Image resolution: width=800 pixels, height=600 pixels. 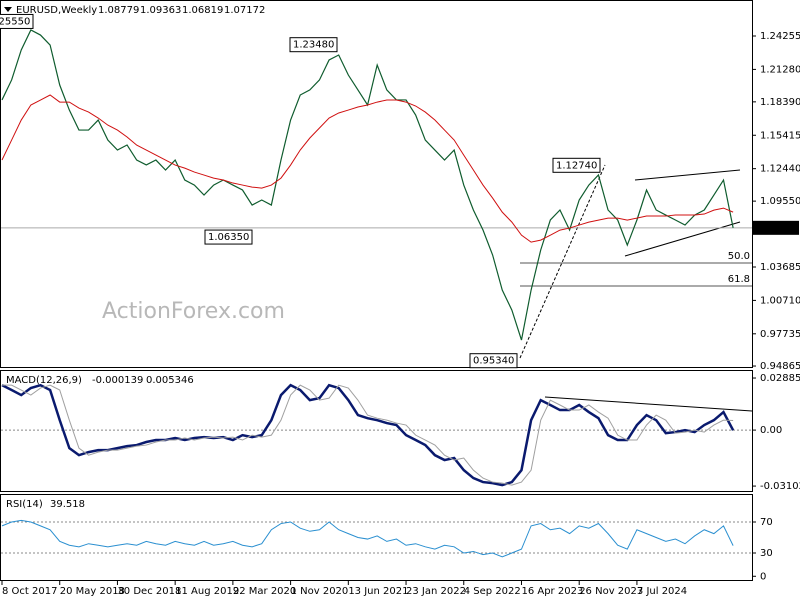 I want to click on y-tick-label: 70, so click(x=766, y=522).